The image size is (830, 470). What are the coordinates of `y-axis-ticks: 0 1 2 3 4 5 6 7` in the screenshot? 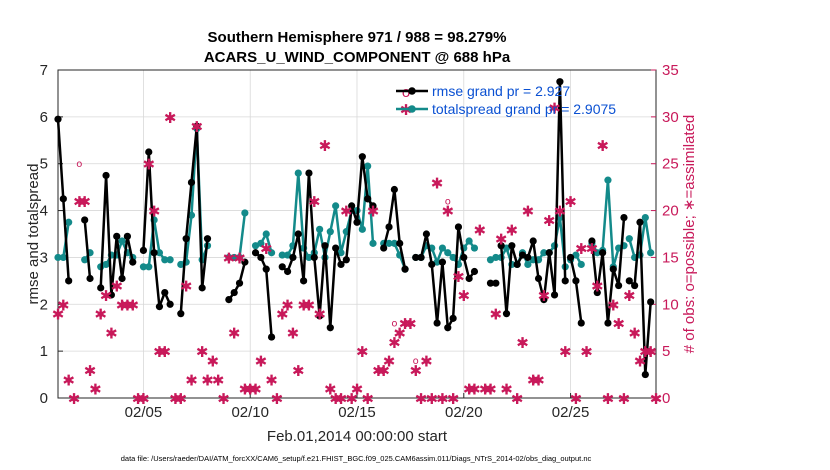 It's located at (51, 234).